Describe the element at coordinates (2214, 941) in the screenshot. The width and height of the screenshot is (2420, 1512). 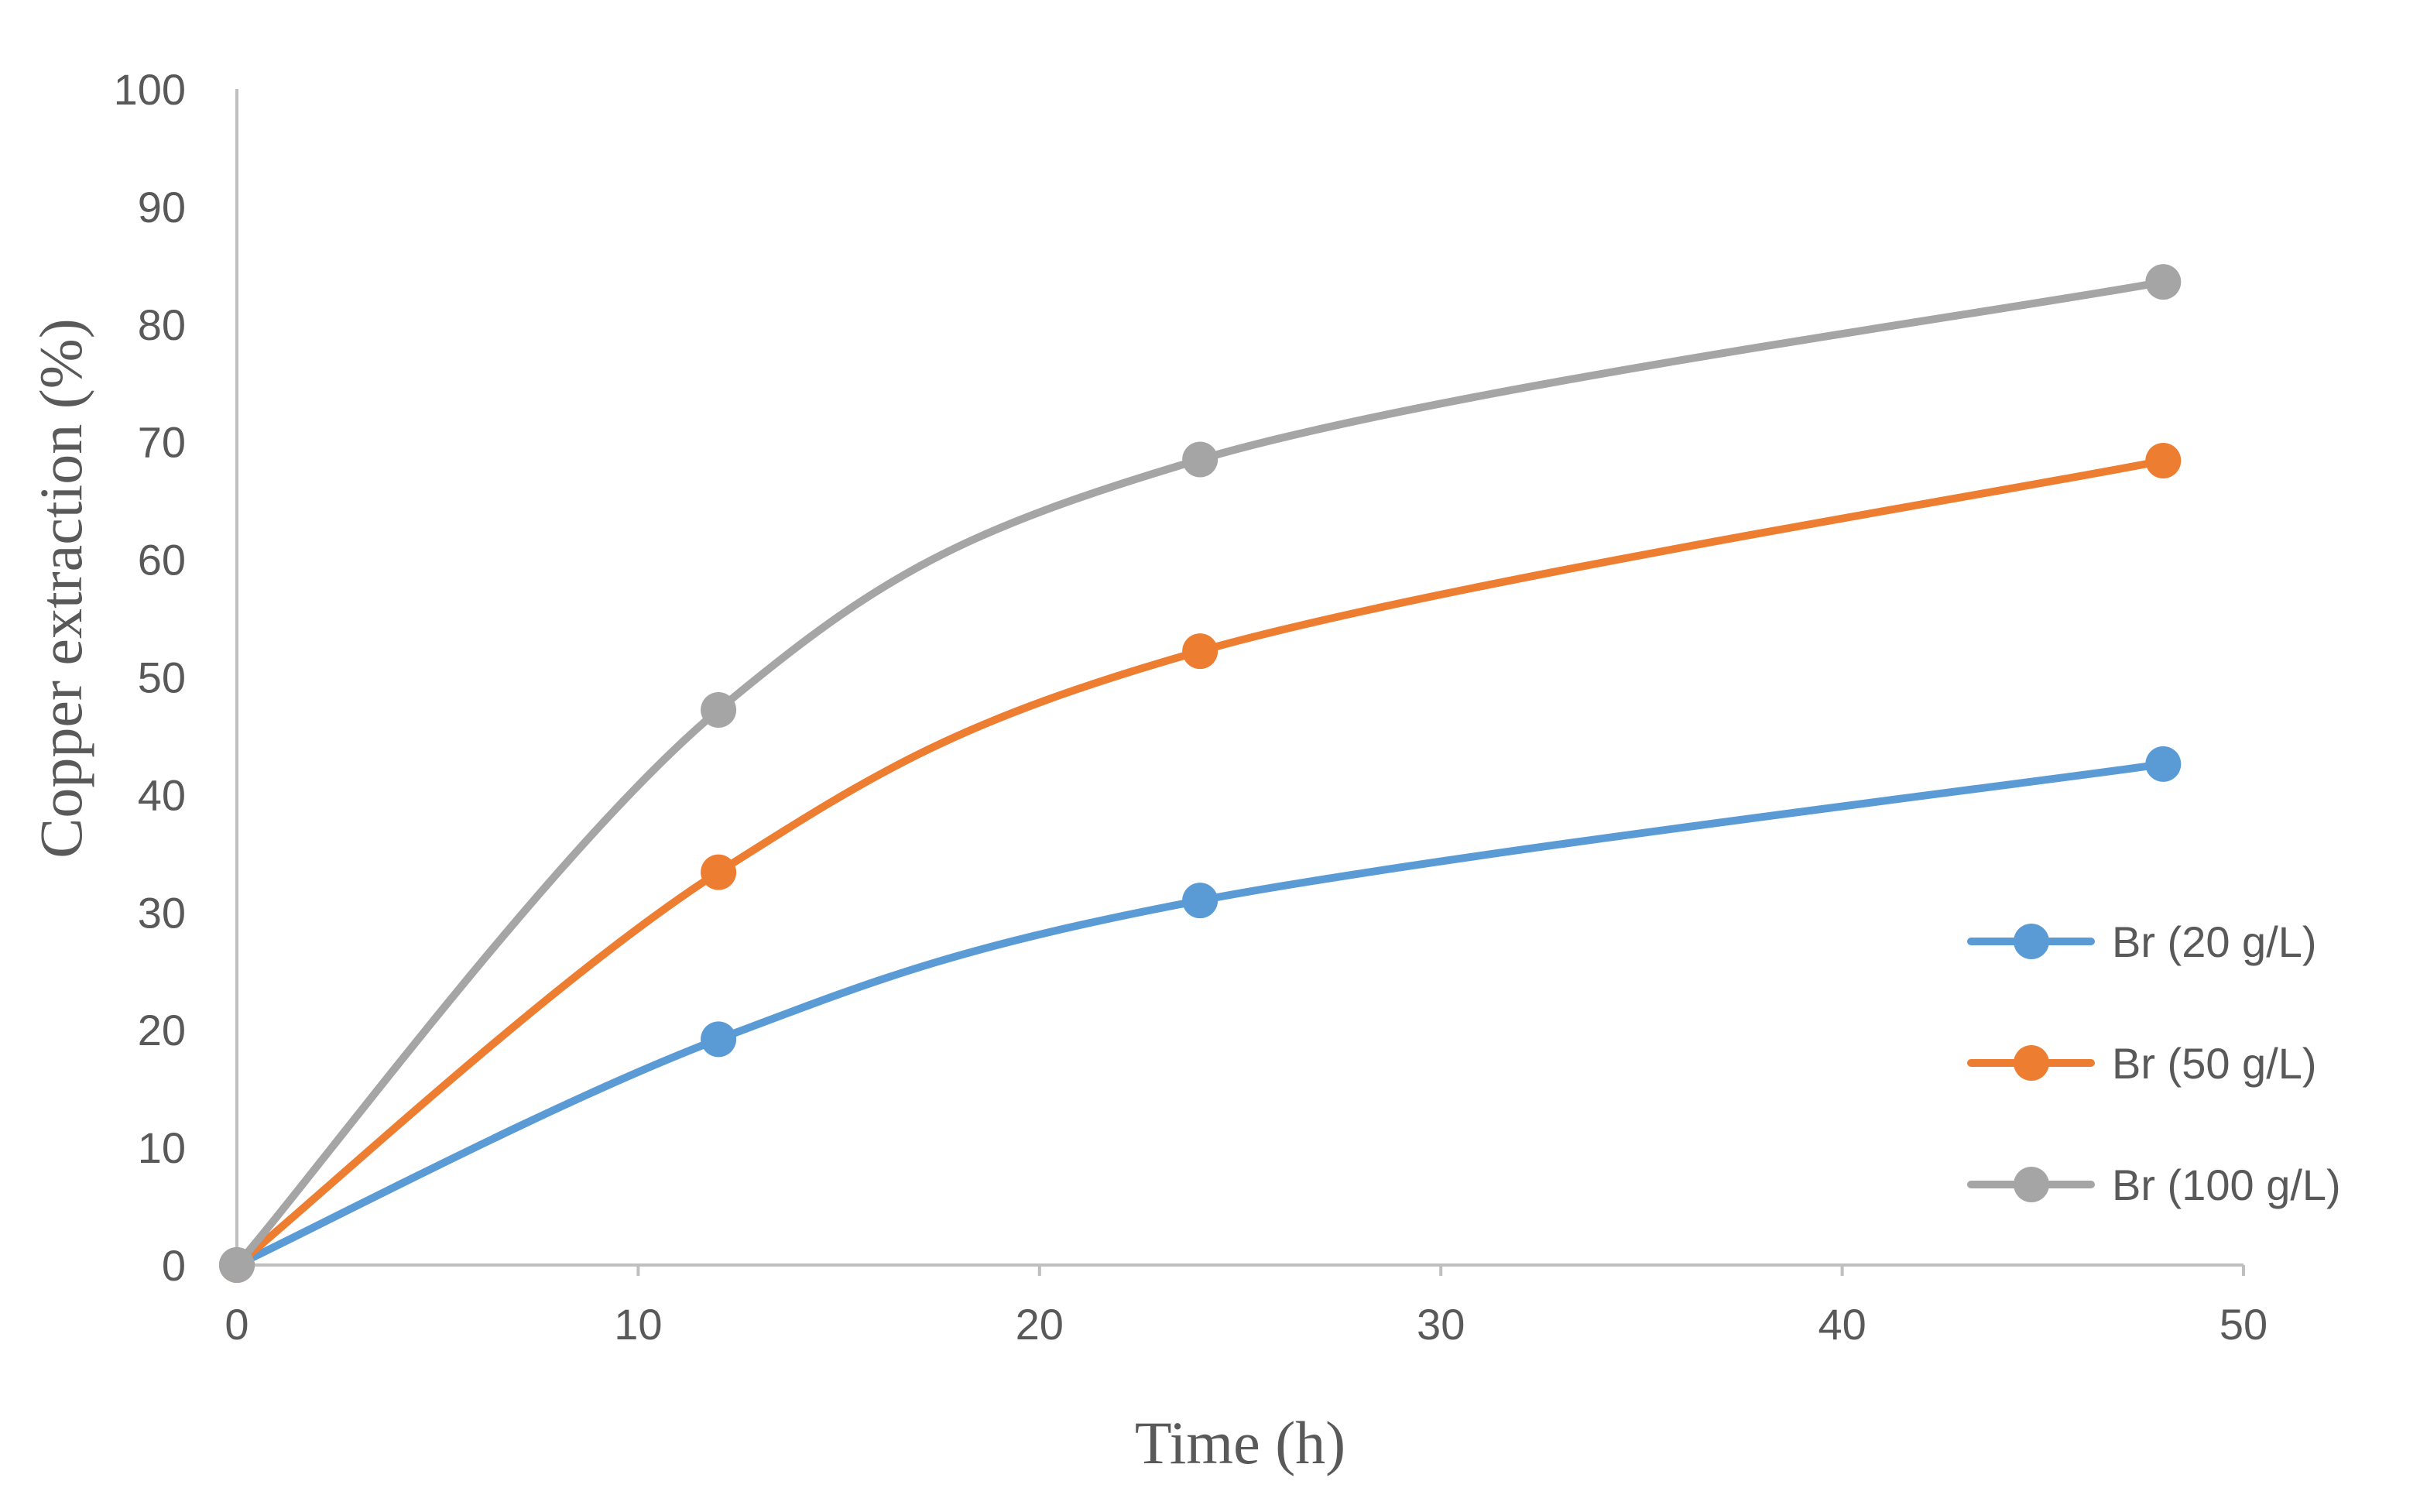
I see `legend-label: Br (20 g/L)` at that location.